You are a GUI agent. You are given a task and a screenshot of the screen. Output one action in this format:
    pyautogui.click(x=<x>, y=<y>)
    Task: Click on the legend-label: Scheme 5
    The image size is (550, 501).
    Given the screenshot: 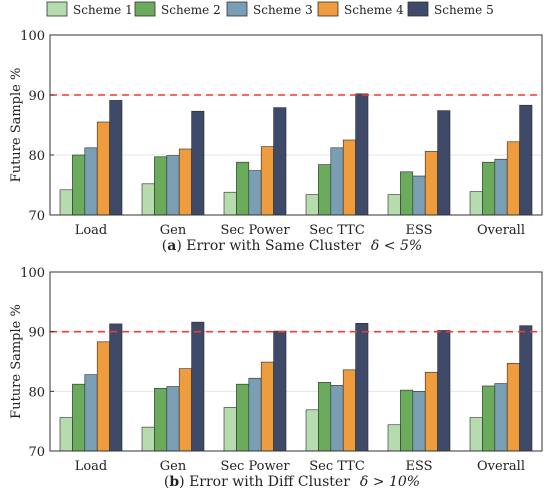 What is the action you would take?
    pyautogui.click(x=464, y=10)
    